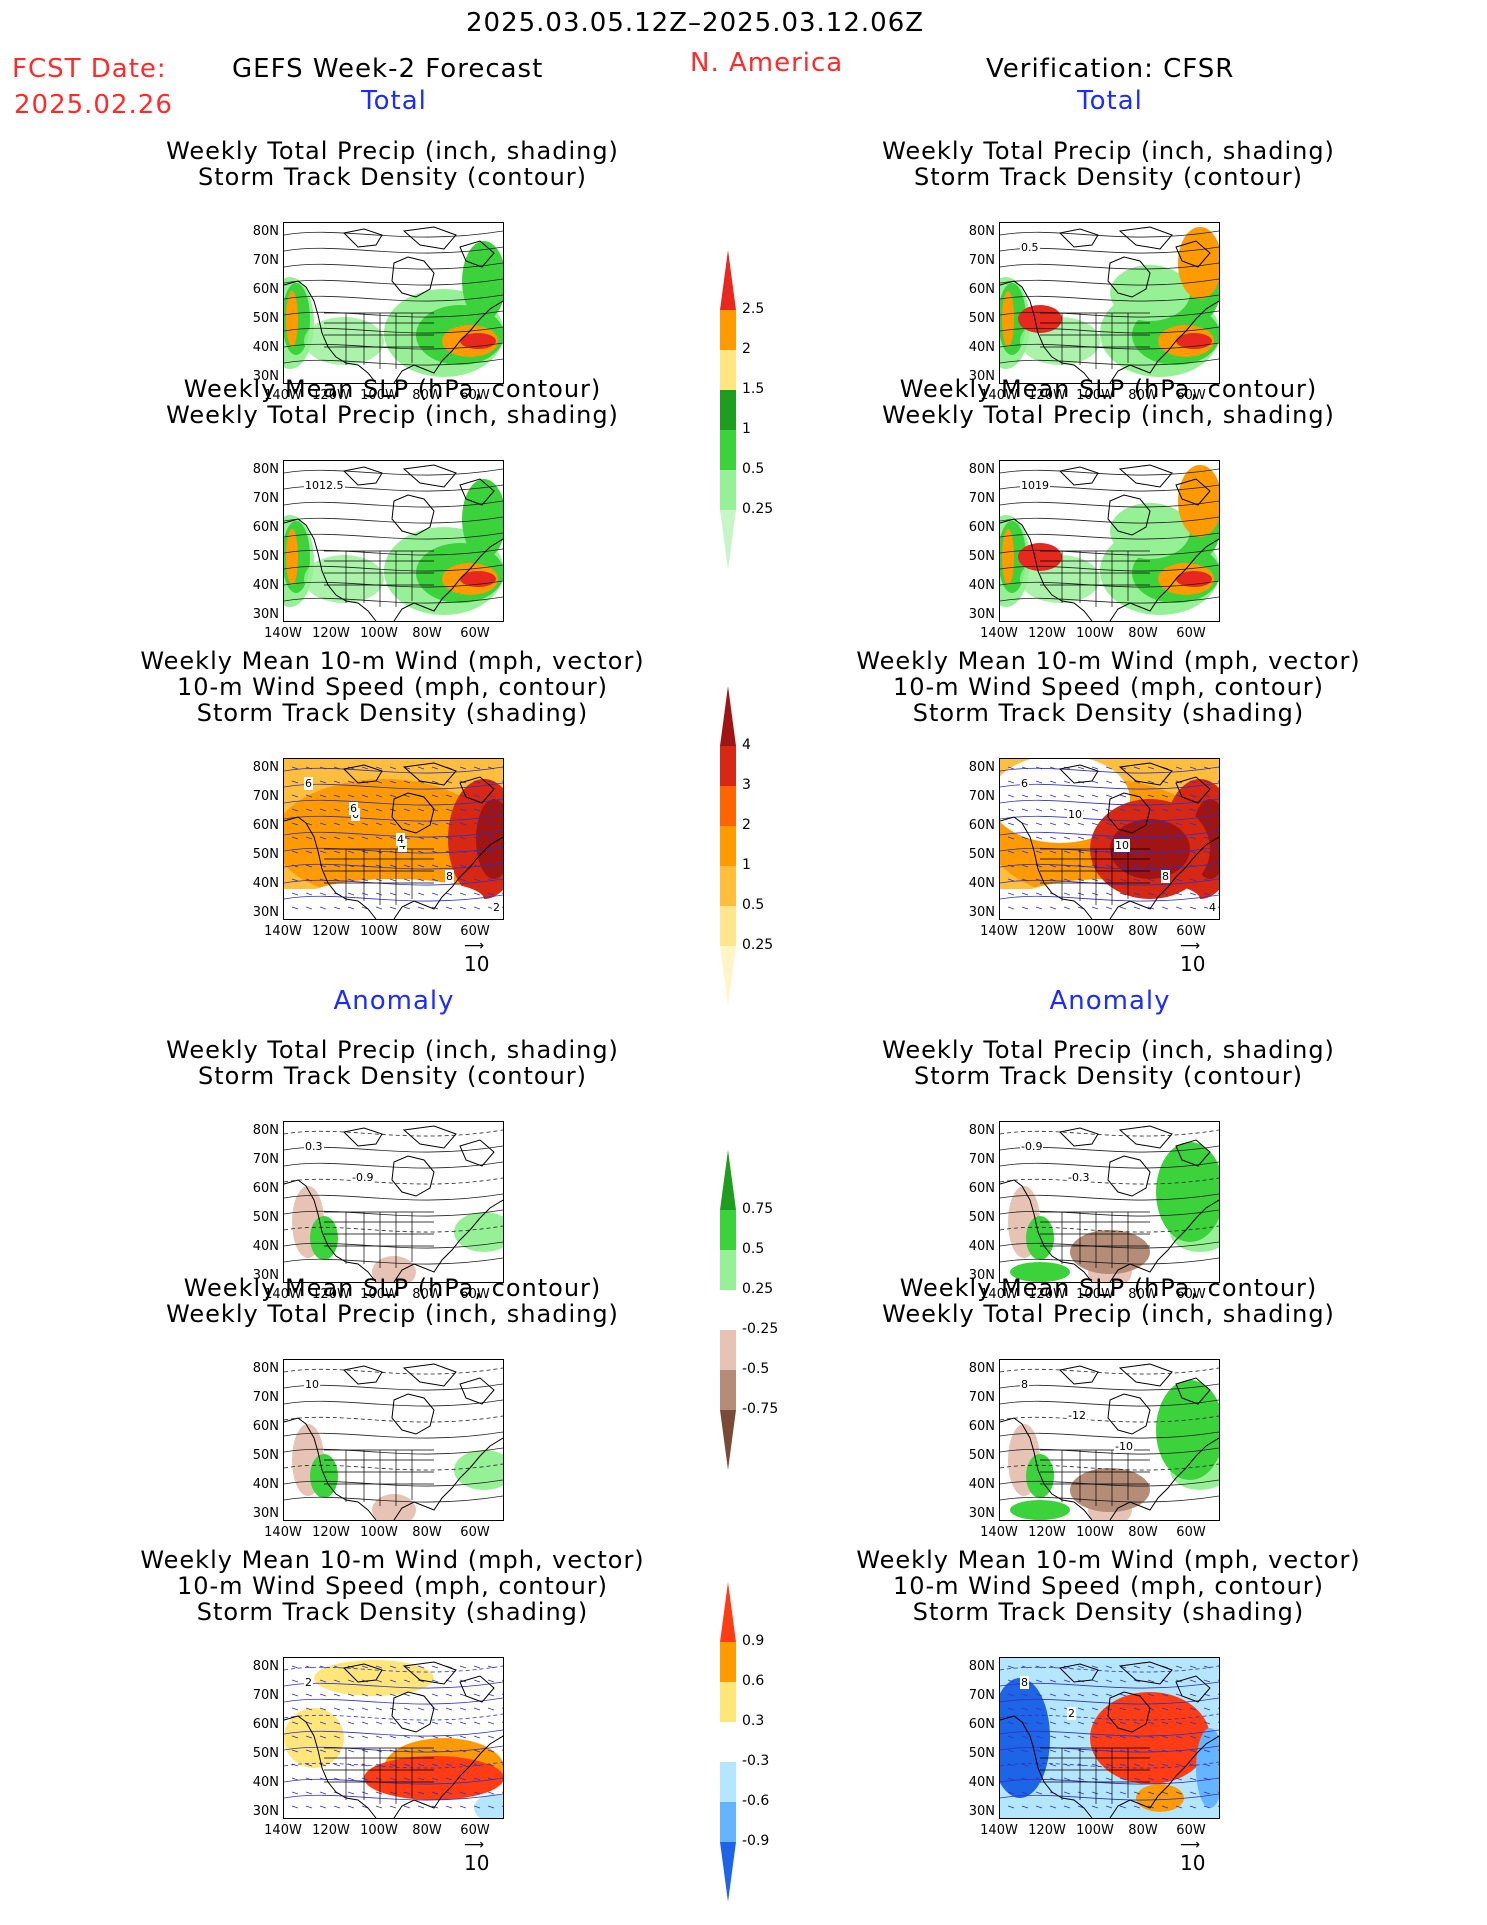 The width and height of the screenshot is (1487, 1925). What do you see at coordinates (758, 1209) in the screenshot?
I see `colorbar-tick-label: 0.75` at bounding box center [758, 1209].